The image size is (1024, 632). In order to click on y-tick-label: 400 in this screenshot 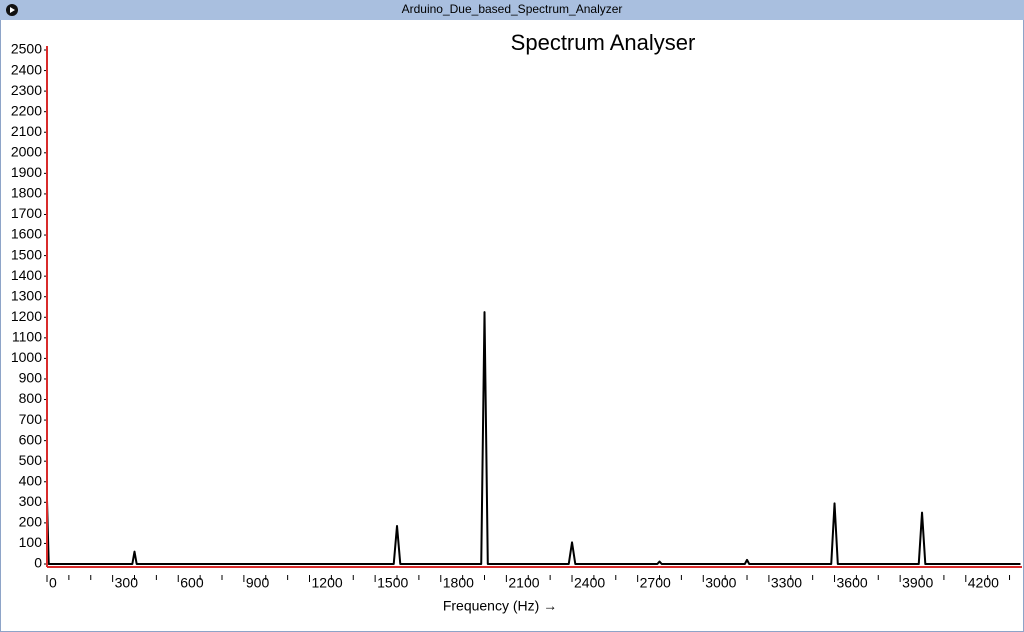, I will do `click(31, 480)`.